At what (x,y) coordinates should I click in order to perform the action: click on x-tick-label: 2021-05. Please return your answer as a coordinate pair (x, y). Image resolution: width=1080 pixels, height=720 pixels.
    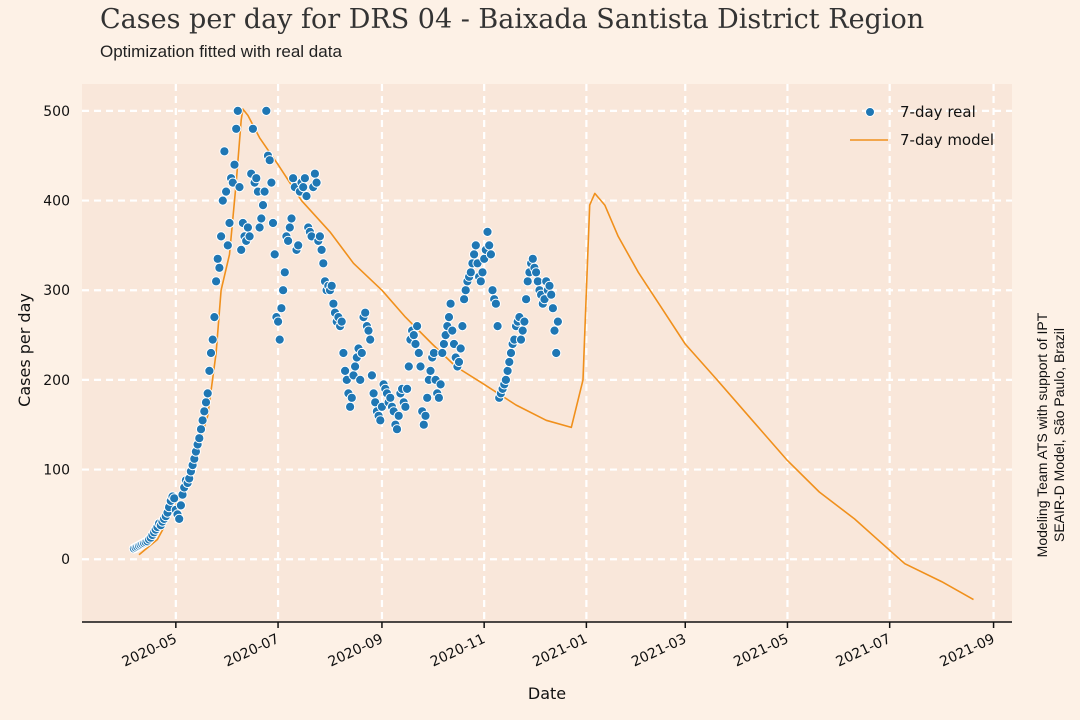
    Looking at the image, I should click on (761, 650).